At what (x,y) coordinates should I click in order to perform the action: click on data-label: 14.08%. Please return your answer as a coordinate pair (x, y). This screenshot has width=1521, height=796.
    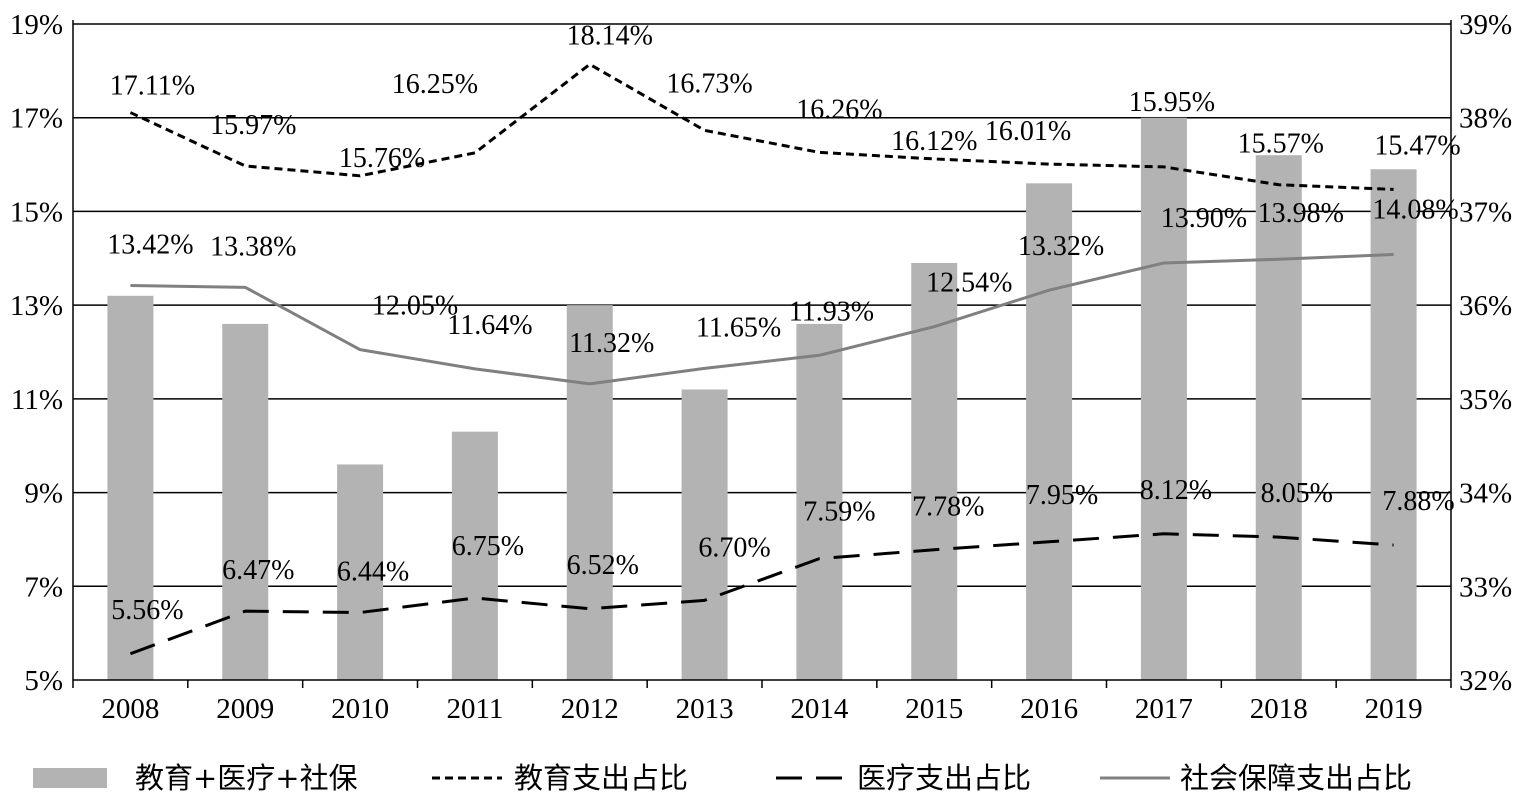
    Looking at the image, I should click on (1415, 210).